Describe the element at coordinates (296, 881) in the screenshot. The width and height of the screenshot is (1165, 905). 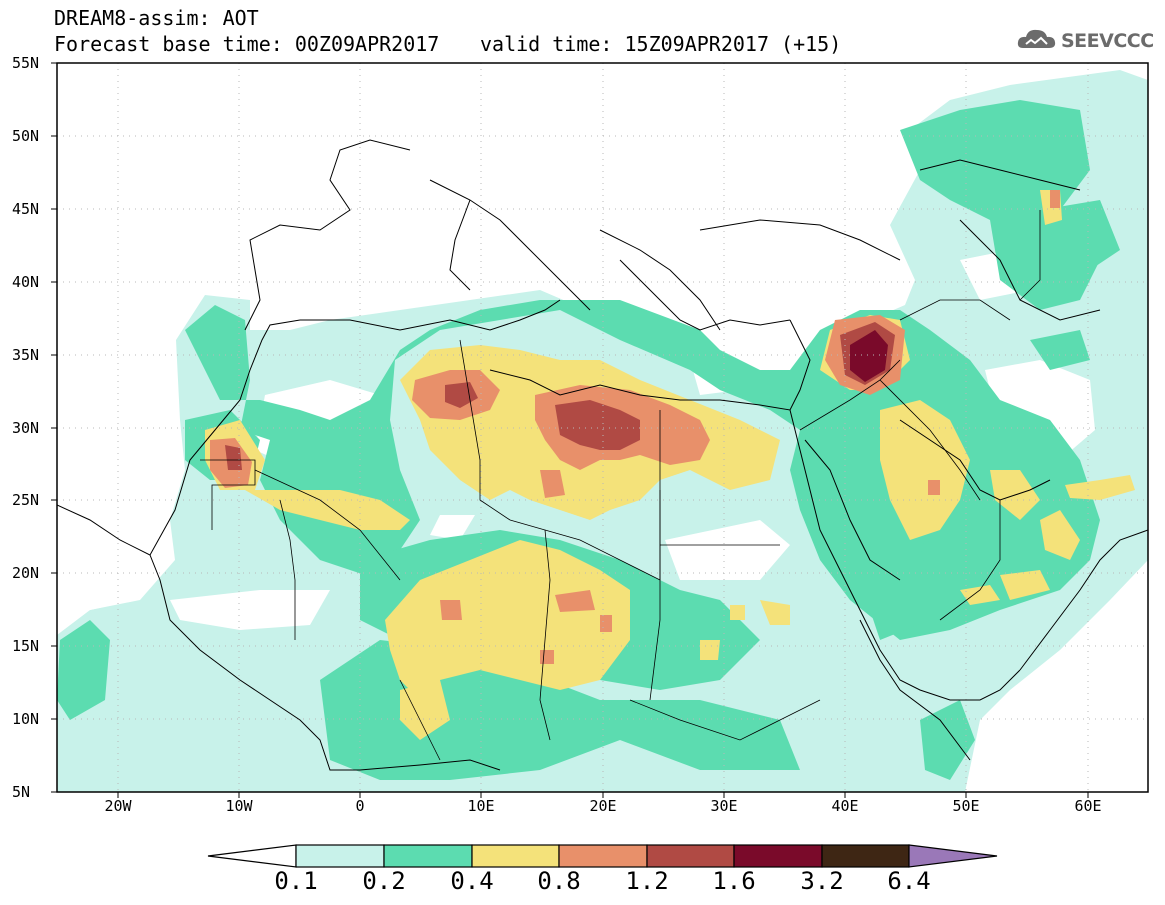
I see `colorbar-label: 0.1` at that location.